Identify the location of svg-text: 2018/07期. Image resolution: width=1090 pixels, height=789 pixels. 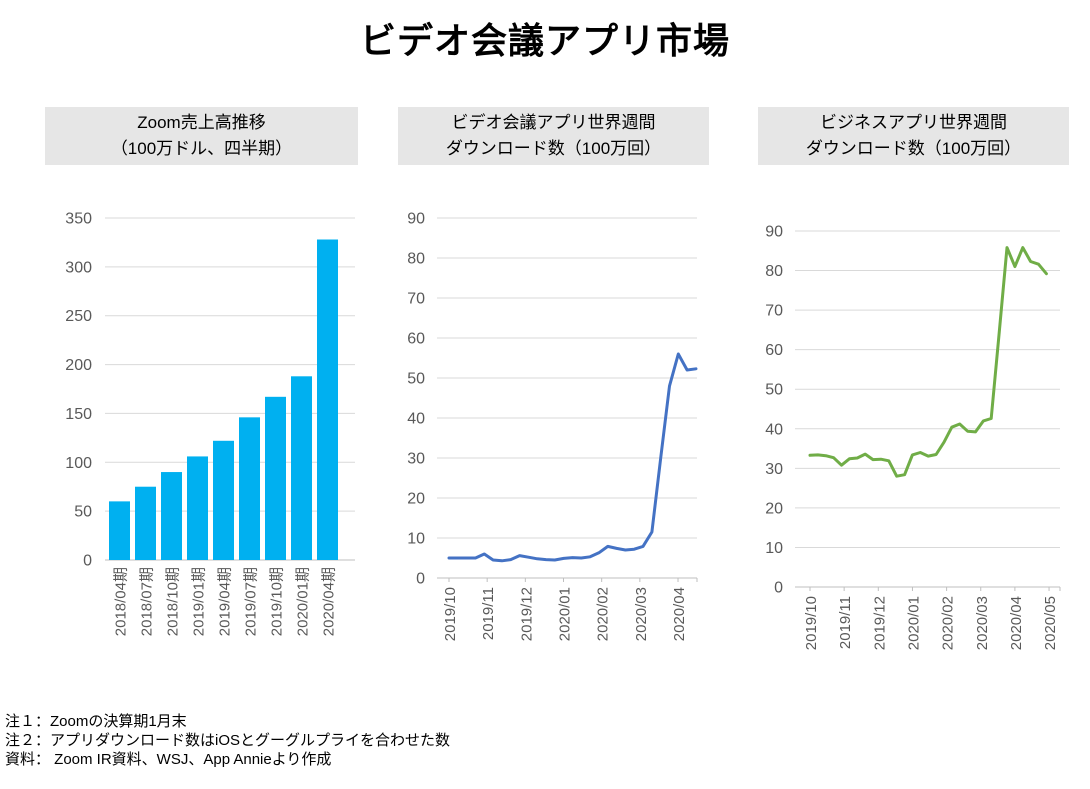
(147, 601).